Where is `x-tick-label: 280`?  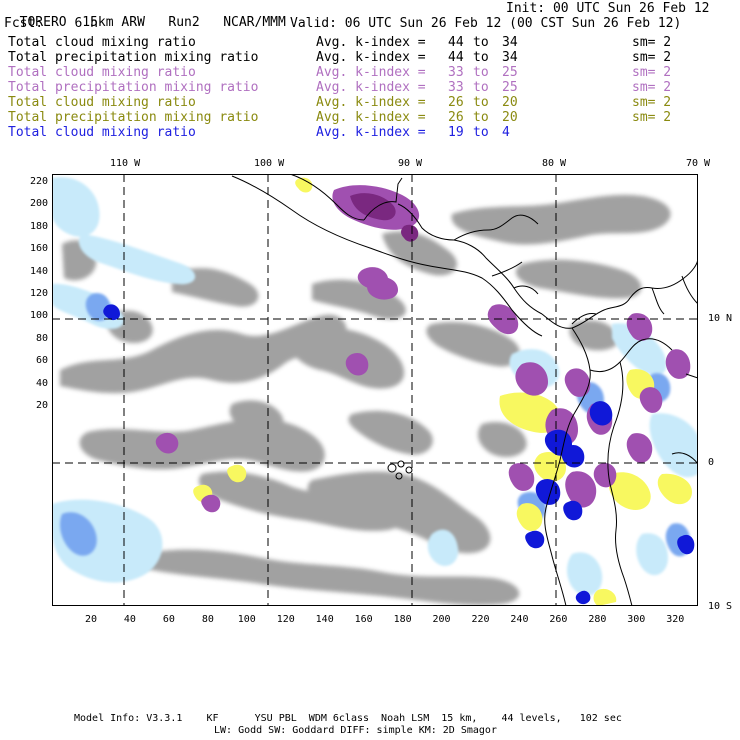
x-tick-label: 280 is located at coordinates (597, 619).